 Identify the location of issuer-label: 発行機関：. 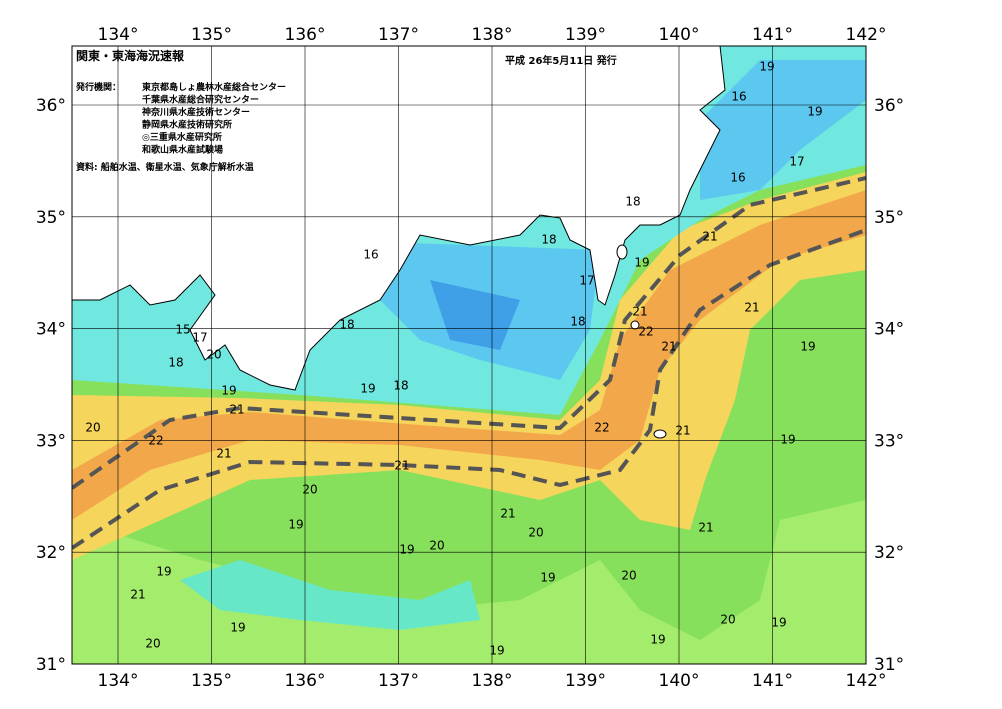
(98, 87).